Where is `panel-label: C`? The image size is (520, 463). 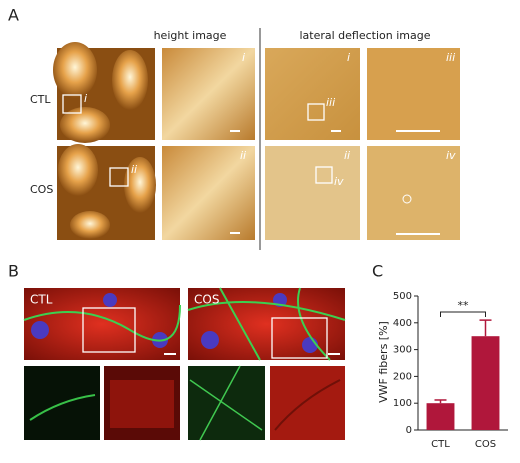
panel-label: C is located at coordinates (377, 271).